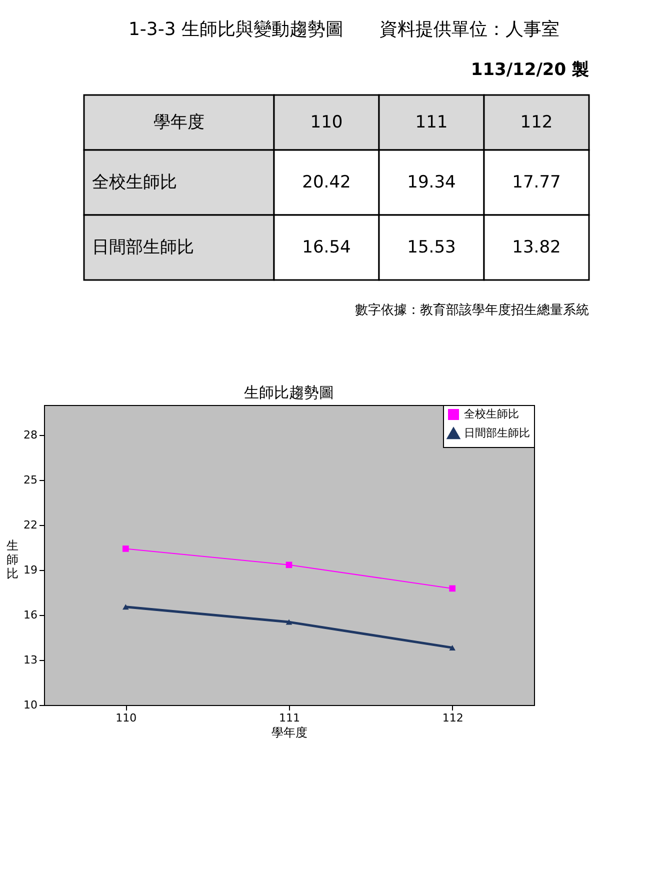 The width and height of the screenshot is (664, 883). I want to click on data-label: 15.53, so click(431, 248).